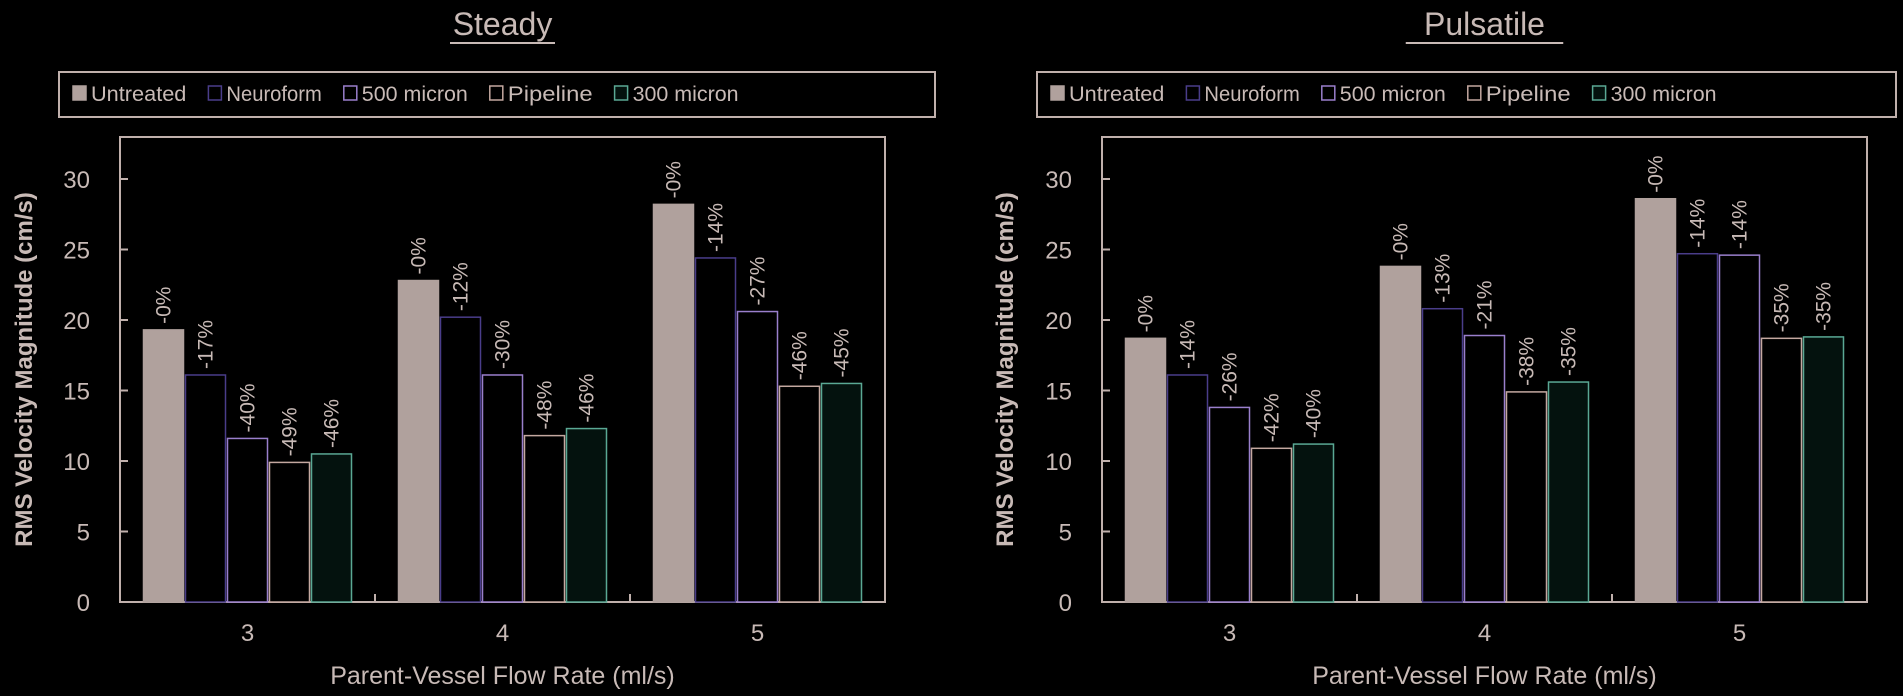 This screenshot has height=696, width=1903. Describe the element at coordinates (290, 431) in the screenshot. I see `bar-data-label: -49%` at that location.